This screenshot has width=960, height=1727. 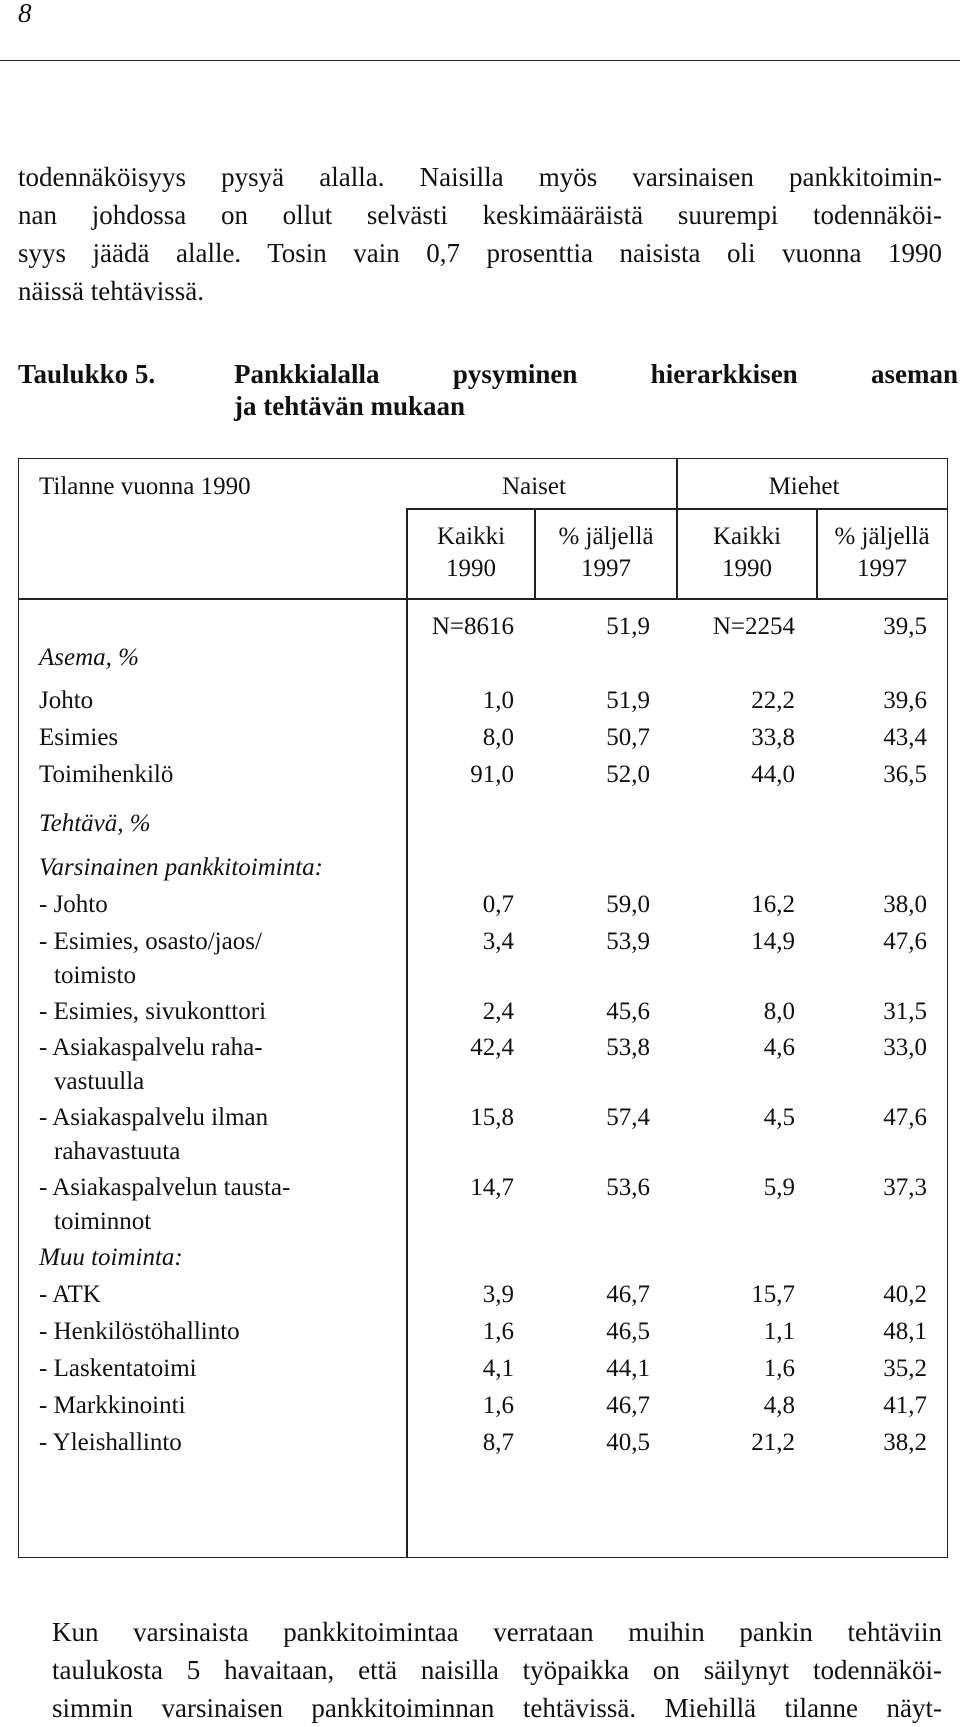 What do you see at coordinates (905, 1047) in the screenshot?
I see `table-cell: 33,0` at bounding box center [905, 1047].